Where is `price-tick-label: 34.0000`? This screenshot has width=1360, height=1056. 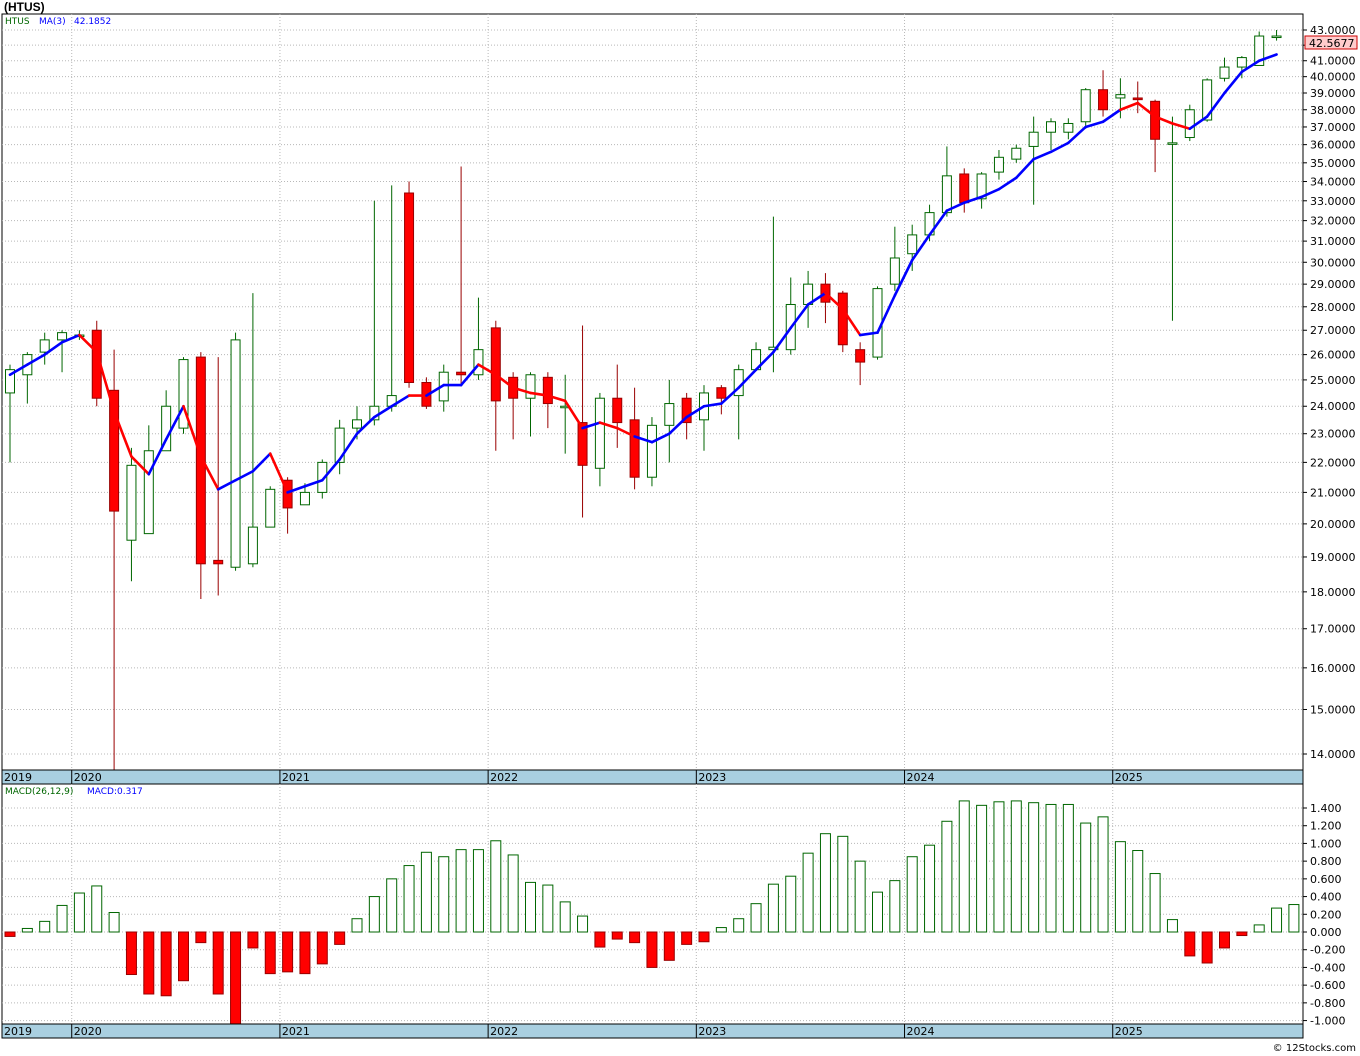
price-tick-label: 34.0000 is located at coordinates (1333, 182).